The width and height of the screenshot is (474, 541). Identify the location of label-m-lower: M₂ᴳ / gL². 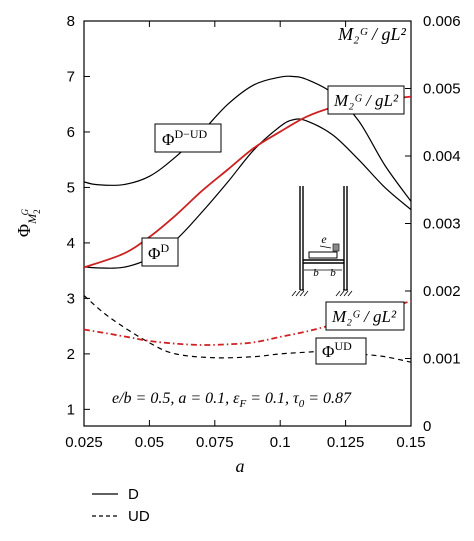
(365, 316).